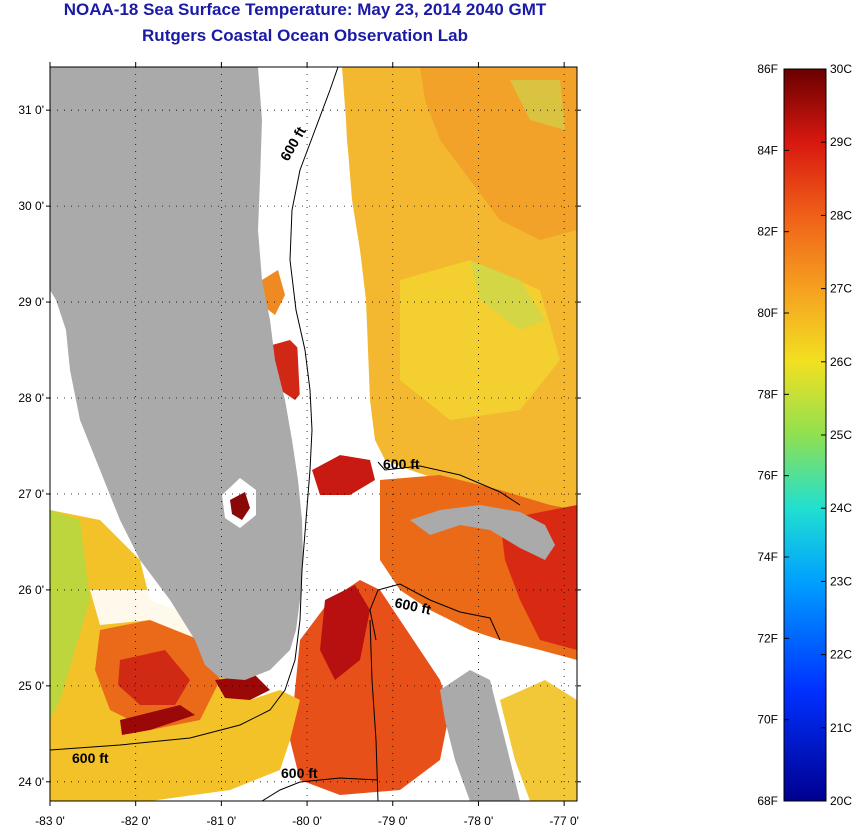 The image size is (864, 832). Describe the element at coordinates (154, 677) in the screenshot. I see `gulf-red-core` at that location.